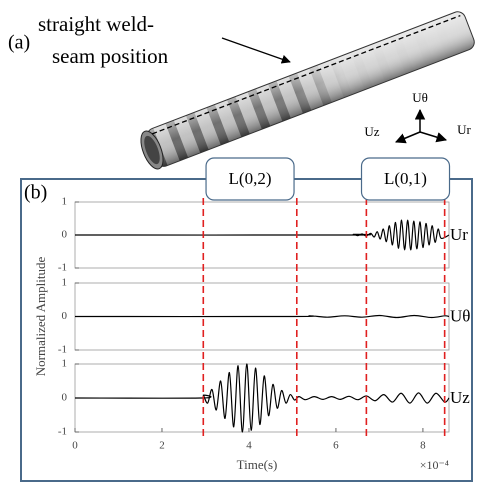 This screenshot has width=480, height=493. Describe the element at coordinates (459, 234) in the screenshot. I see `series-label: Ur` at that location.